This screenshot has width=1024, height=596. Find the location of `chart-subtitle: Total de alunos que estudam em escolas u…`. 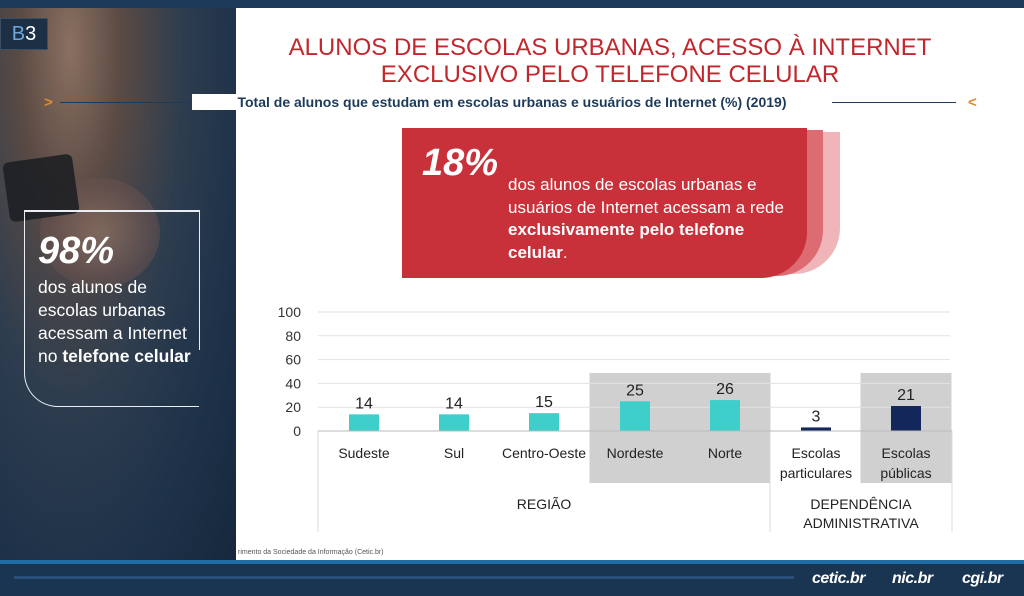

chart-subtitle: Total de alunos que estudam em escolas u… is located at coordinates (512, 102).